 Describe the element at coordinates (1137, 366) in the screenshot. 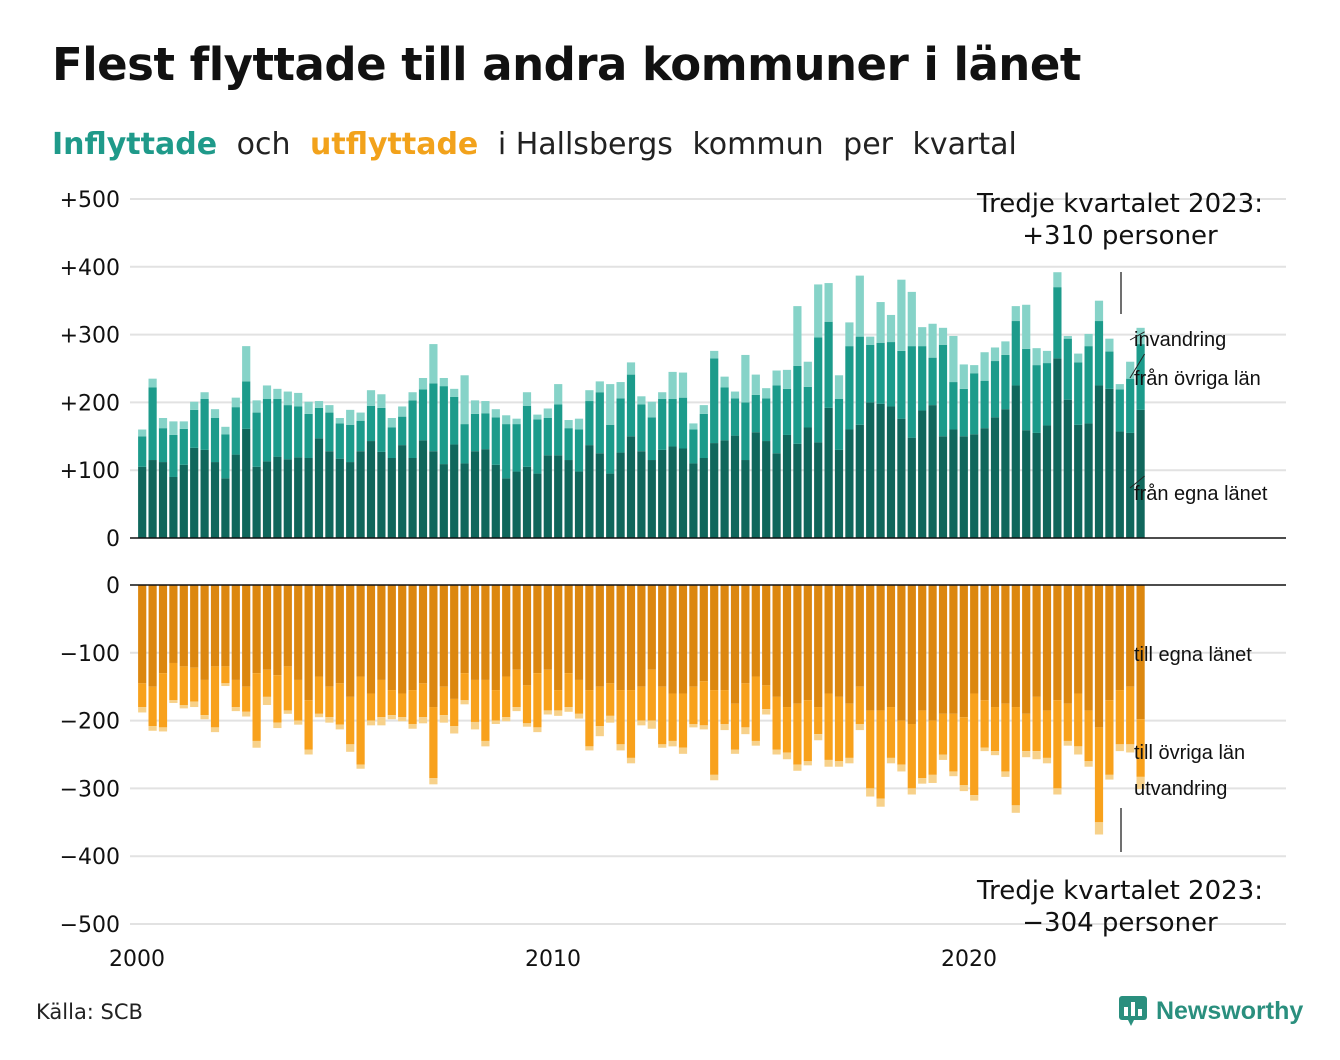

I see `label-connector` at that location.